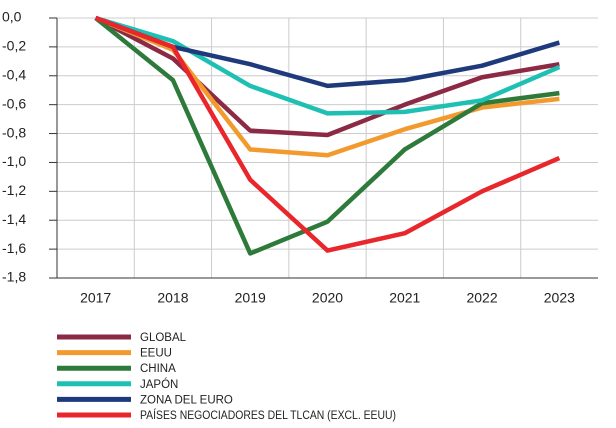  What do you see at coordinates (156, 354) in the screenshot?
I see `legend-label: EEUU` at bounding box center [156, 354].